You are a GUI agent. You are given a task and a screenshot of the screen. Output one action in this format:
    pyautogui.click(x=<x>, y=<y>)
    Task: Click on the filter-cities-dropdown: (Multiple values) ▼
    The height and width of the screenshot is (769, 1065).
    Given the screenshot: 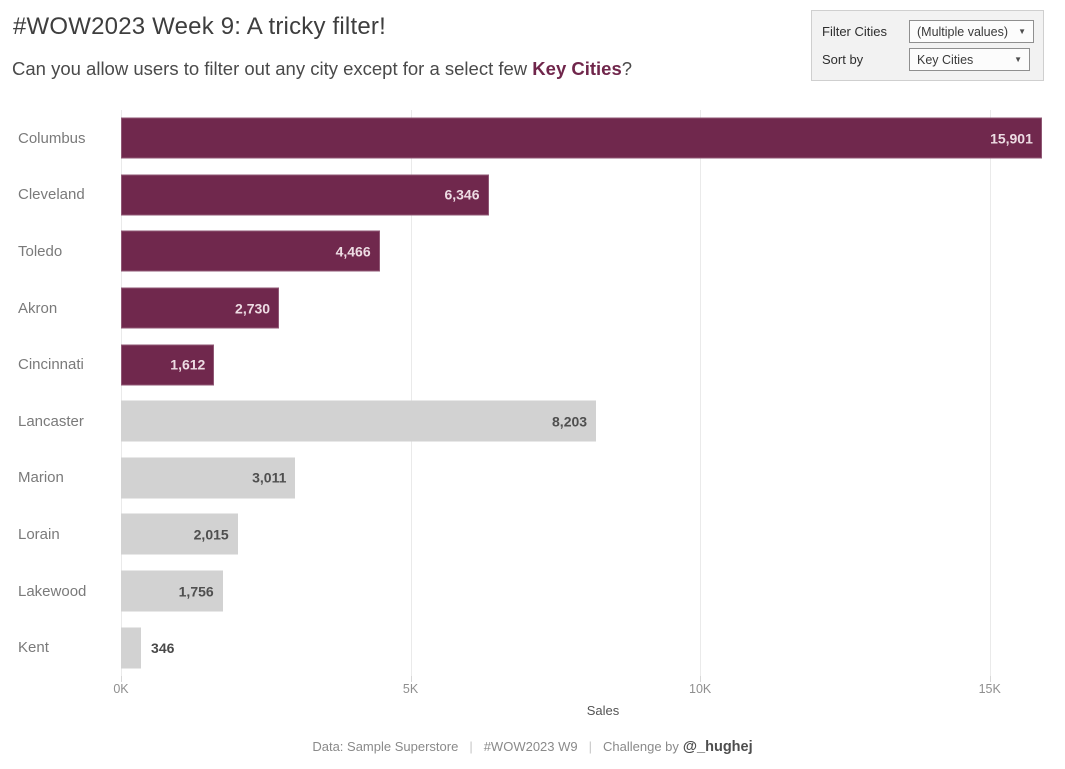 What is the action you would take?
    pyautogui.click(x=971, y=31)
    